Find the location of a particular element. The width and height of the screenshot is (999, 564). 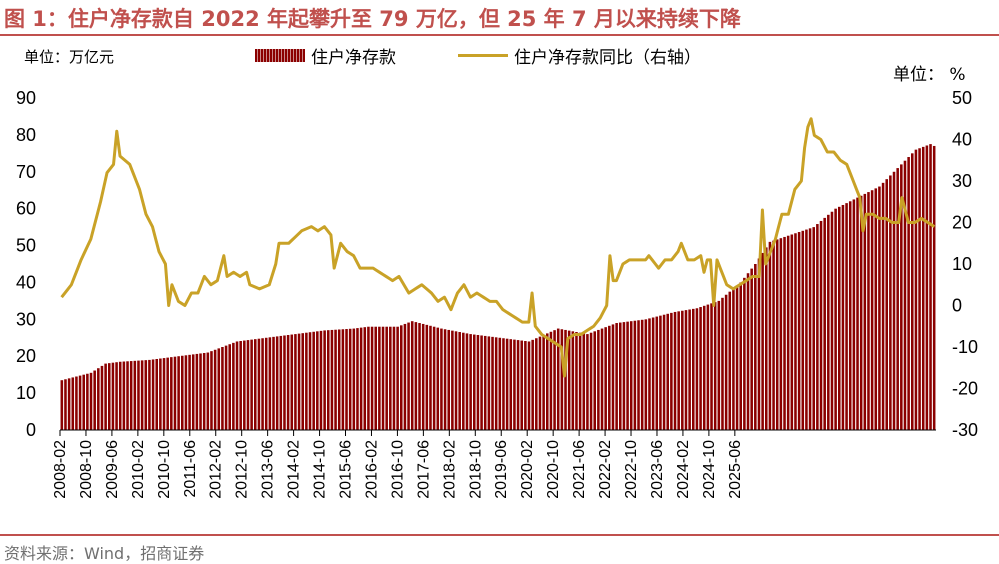

y-left-tick-label: 0 is located at coordinates (31, 430).